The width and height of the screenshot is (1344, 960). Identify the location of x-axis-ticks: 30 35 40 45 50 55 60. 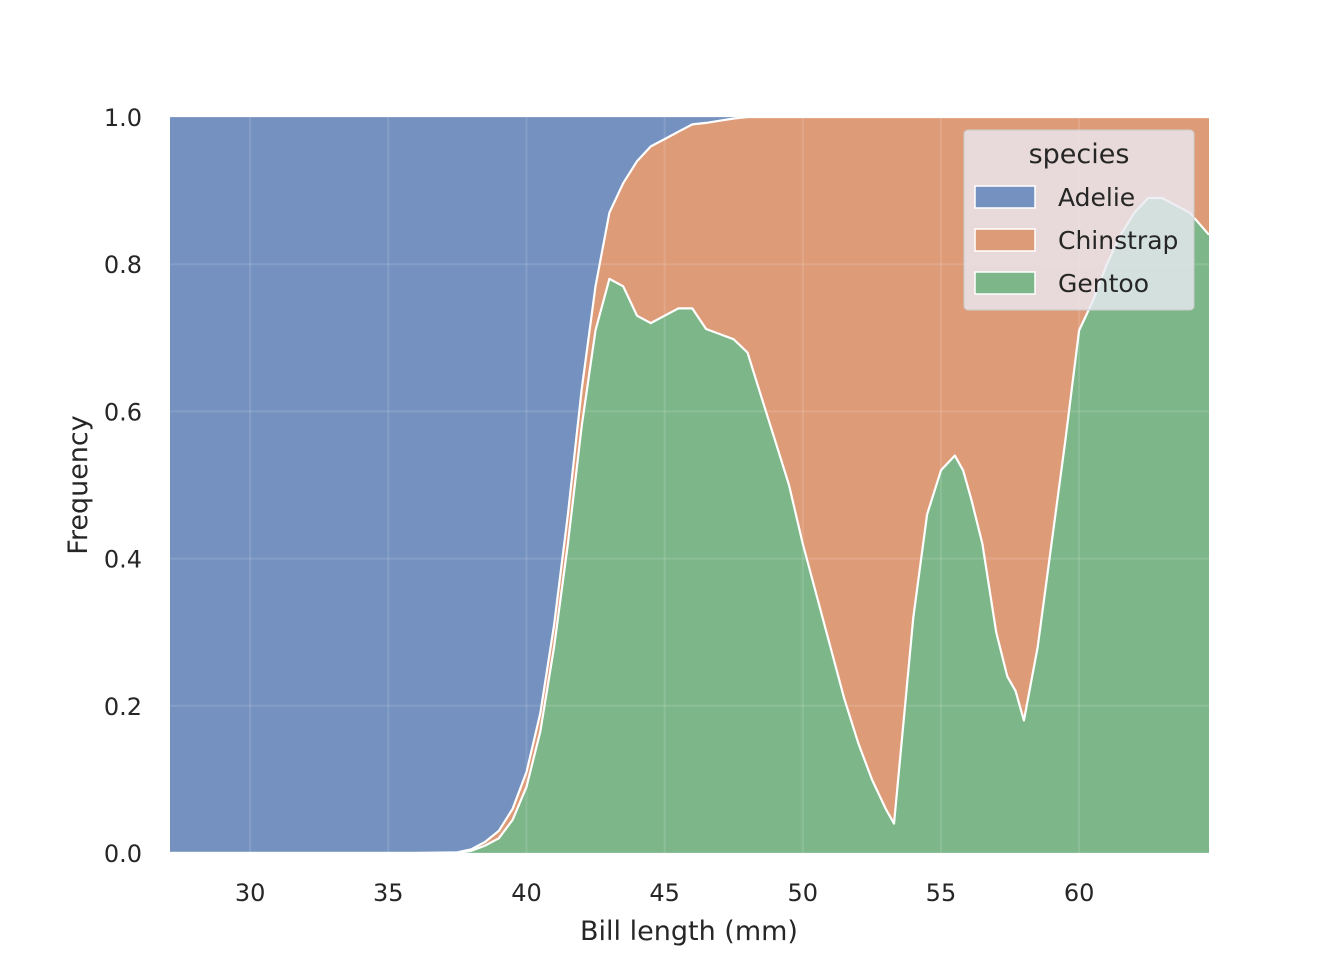
(665, 893).